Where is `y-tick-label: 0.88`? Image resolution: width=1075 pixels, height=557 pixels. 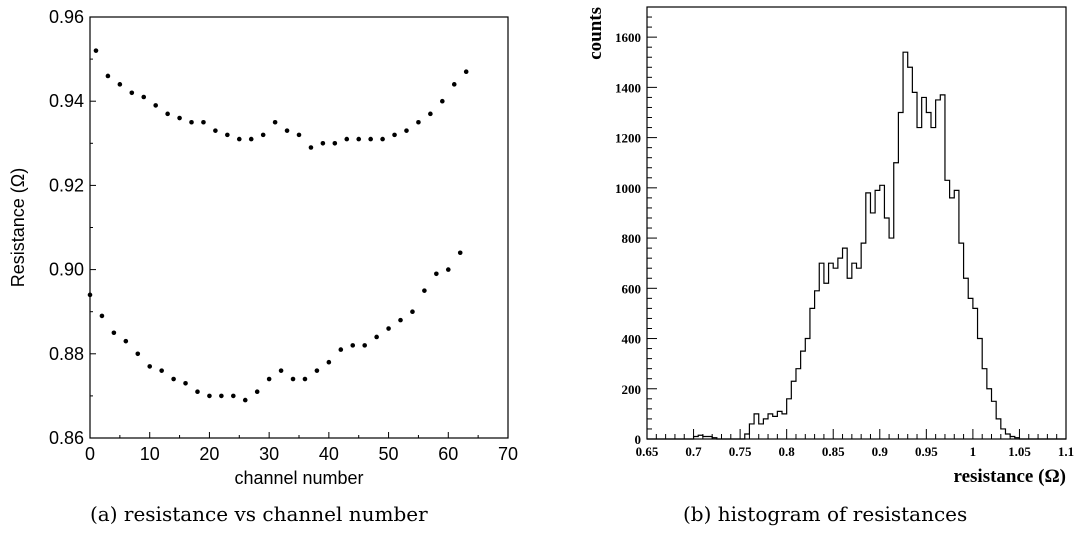
y-tick-label: 0.88 is located at coordinates (66, 354).